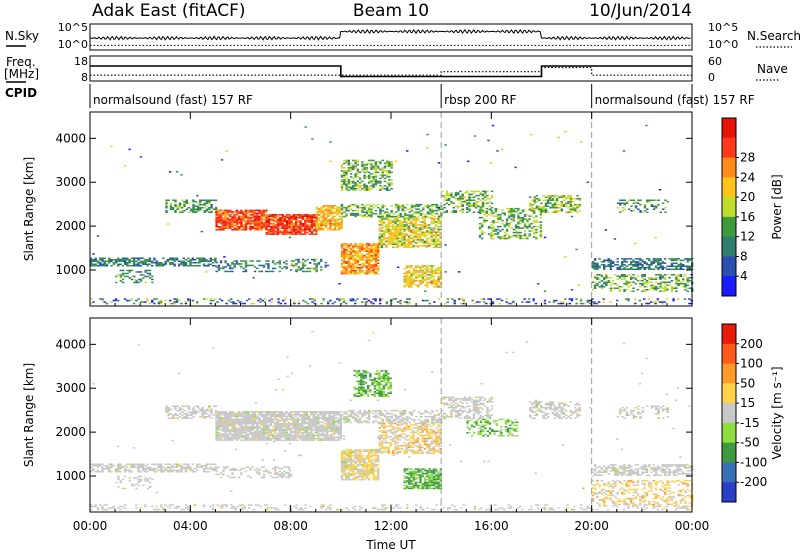 This screenshot has width=800, height=554. What do you see at coordinates (70, 182) in the screenshot?
I see `y-tick-label: 3000` at bounding box center [70, 182].